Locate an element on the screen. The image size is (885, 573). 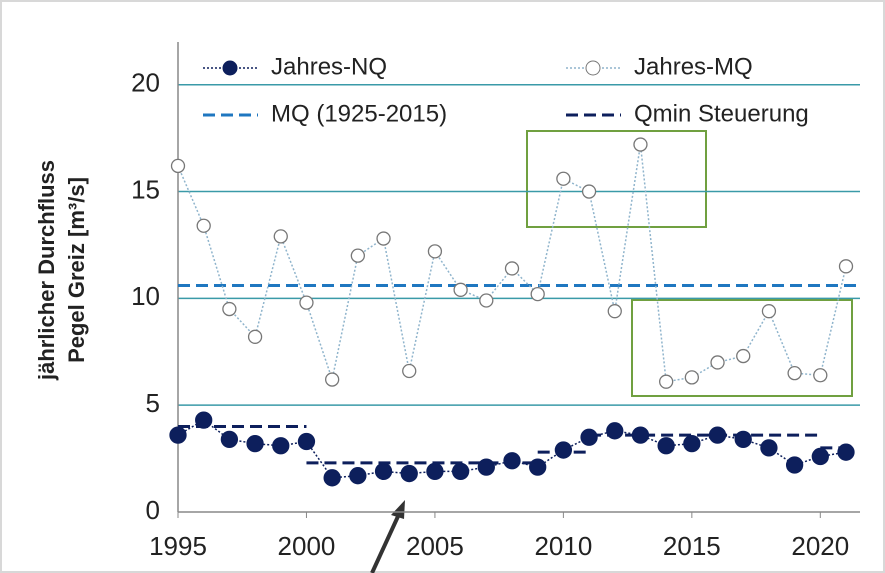
x-tick-label: 2010 is located at coordinates (563, 546).